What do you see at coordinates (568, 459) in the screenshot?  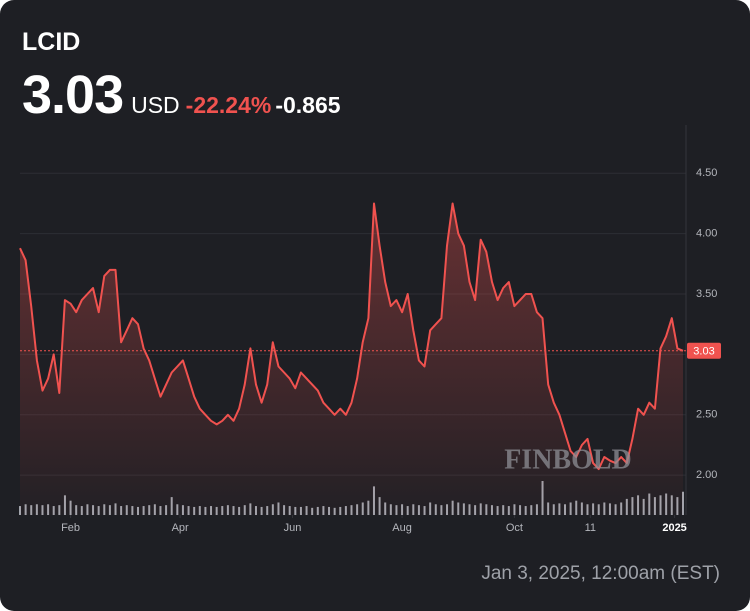 I see `watermark: FINBOLD` at bounding box center [568, 459].